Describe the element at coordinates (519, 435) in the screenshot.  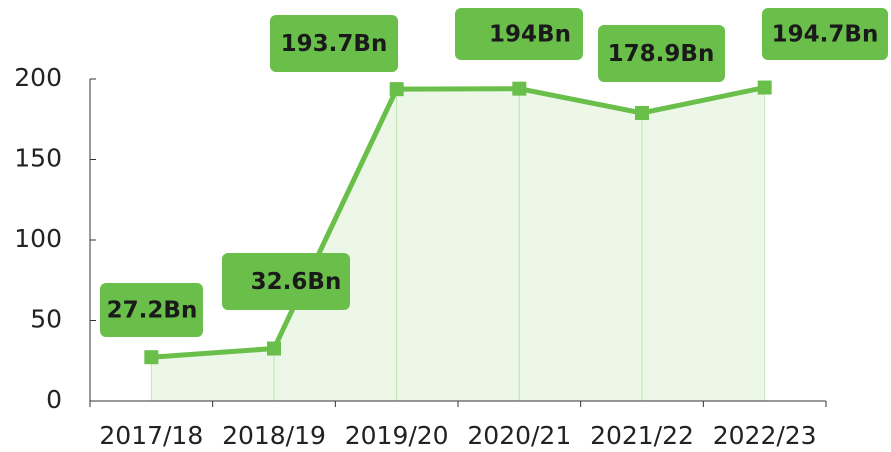
I see `x-tick-label: 2020/21` at that location.